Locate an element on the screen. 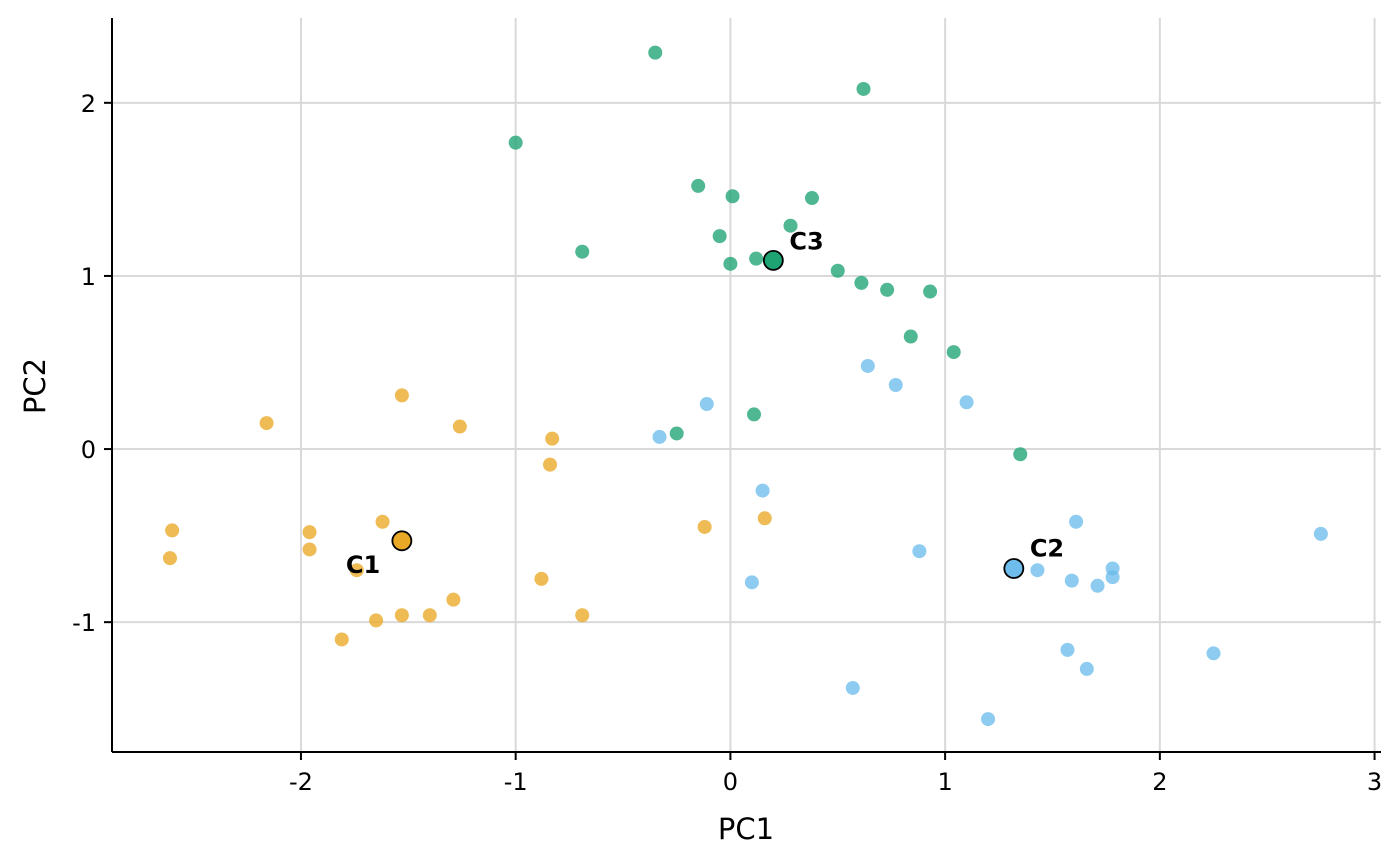 Image resolution: width=1400 pixels, height=866 pixels. x-tick-label: -1 is located at coordinates (516, 782).